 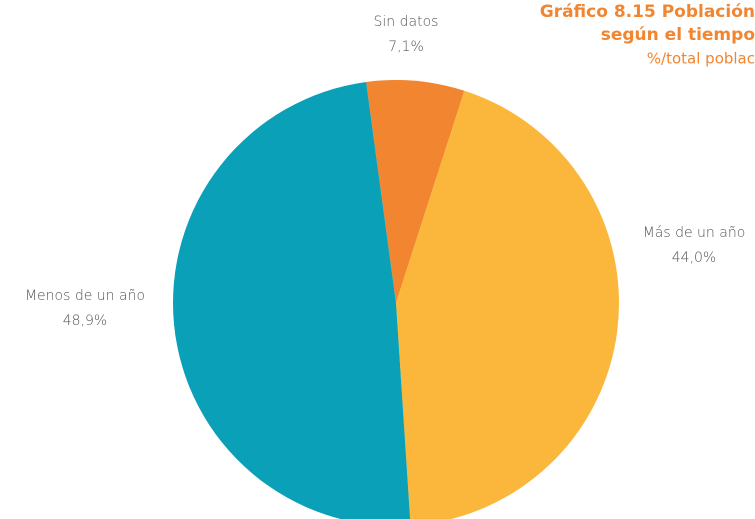 What do you see at coordinates (701, 59) in the screenshot?
I see `chart-subtitle: %/total poblac` at bounding box center [701, 59].